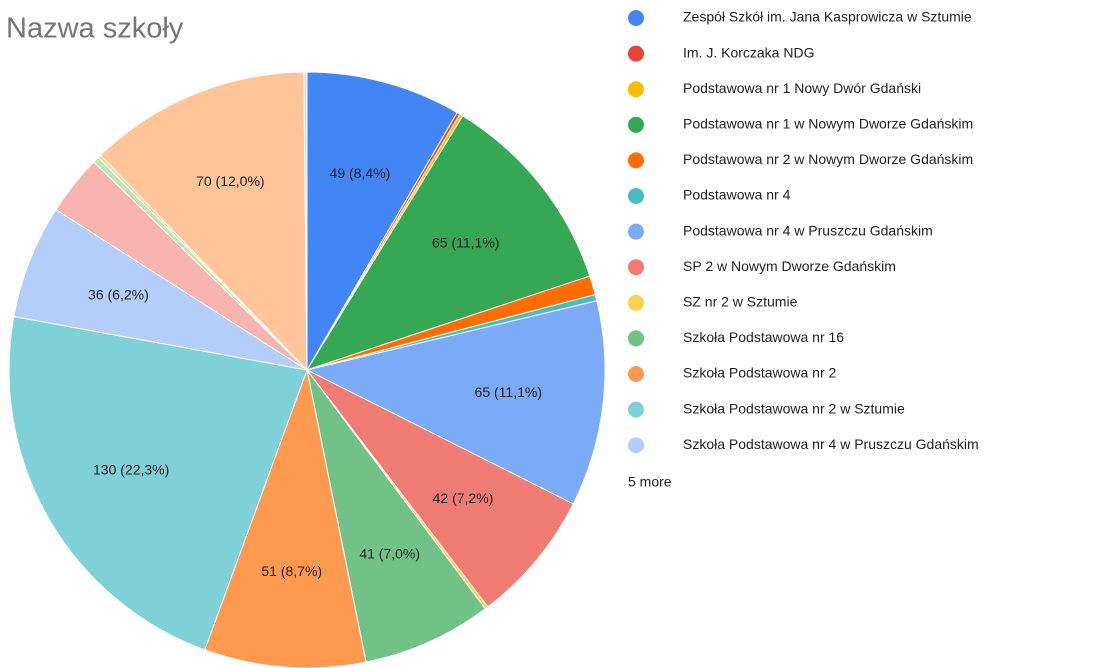 This screenshot has height=668, width=1102. I want to click on legend-label: SZ nr 2 w Sztumie, so click(740, 302).